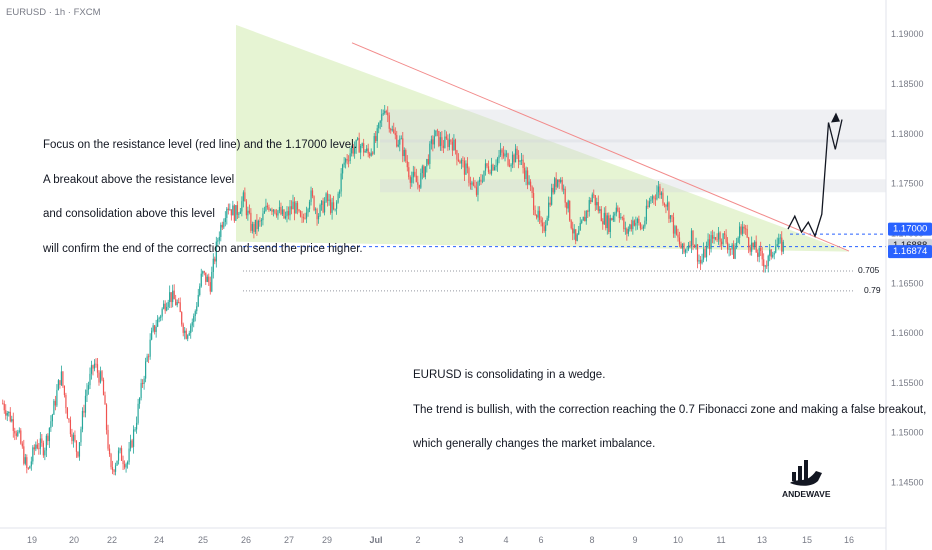 The height and width of the screenshot is (550, 932). What do you see at coordinates (203, 540) in the screenshot?
I see `x-tick-label: 25` at bounding box center [203, 540].